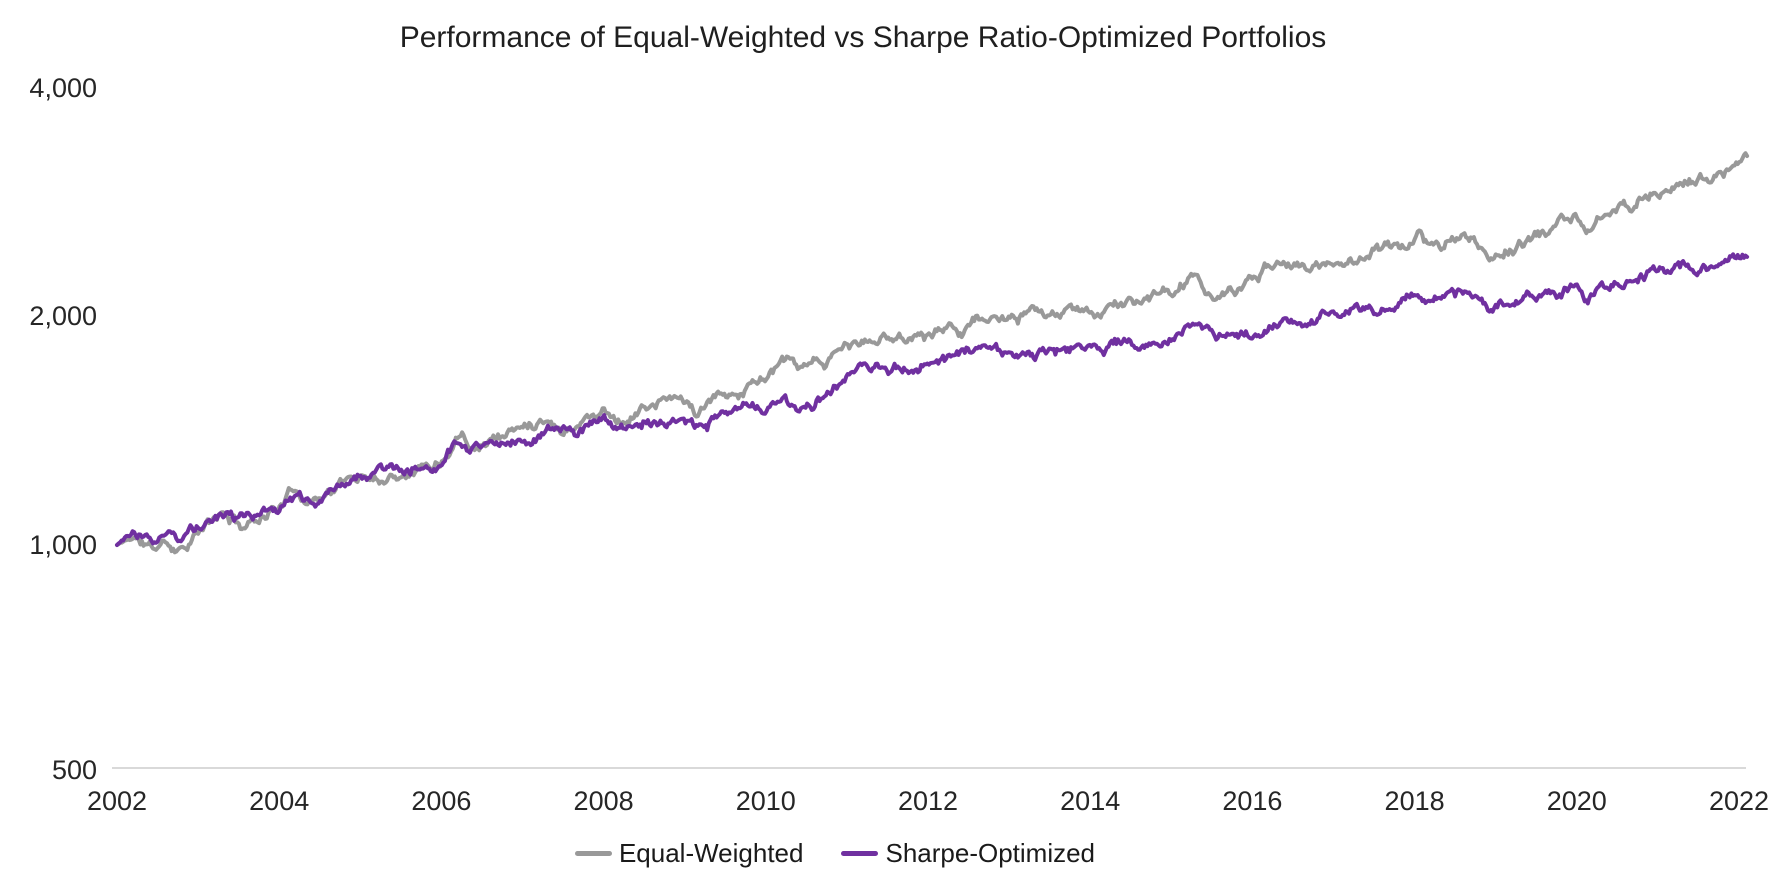 The height and width of the screenshot is (886, 1772). I want to click on x-tick-label: 2014, so click(1090, 801).